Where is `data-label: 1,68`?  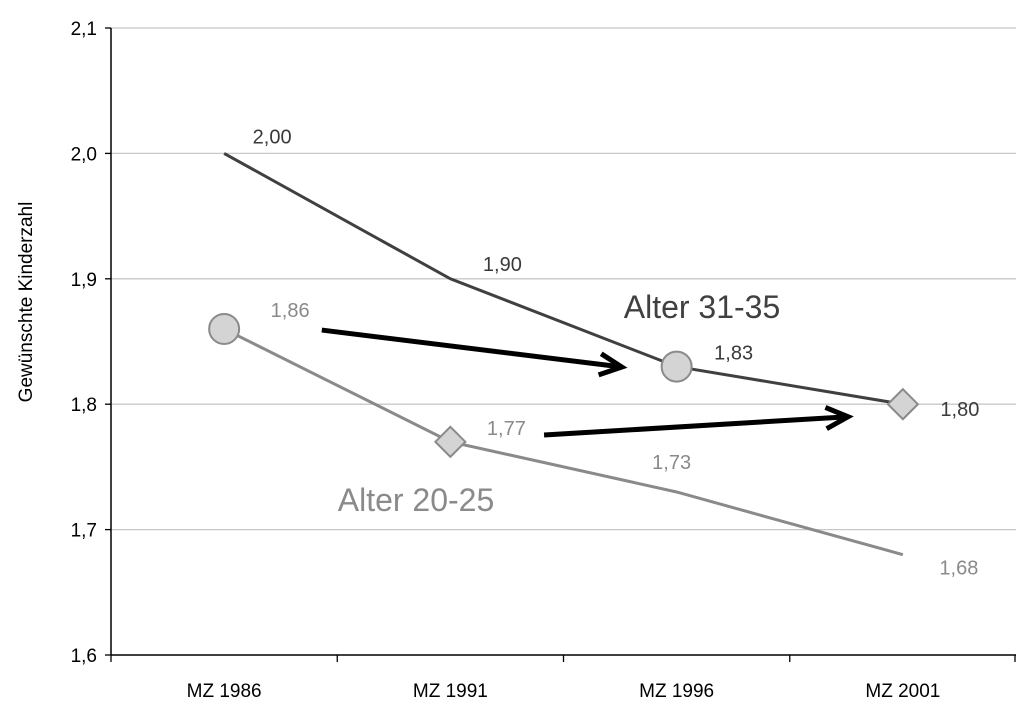 data-label: 1,68 is located at coordinates (958, 569).